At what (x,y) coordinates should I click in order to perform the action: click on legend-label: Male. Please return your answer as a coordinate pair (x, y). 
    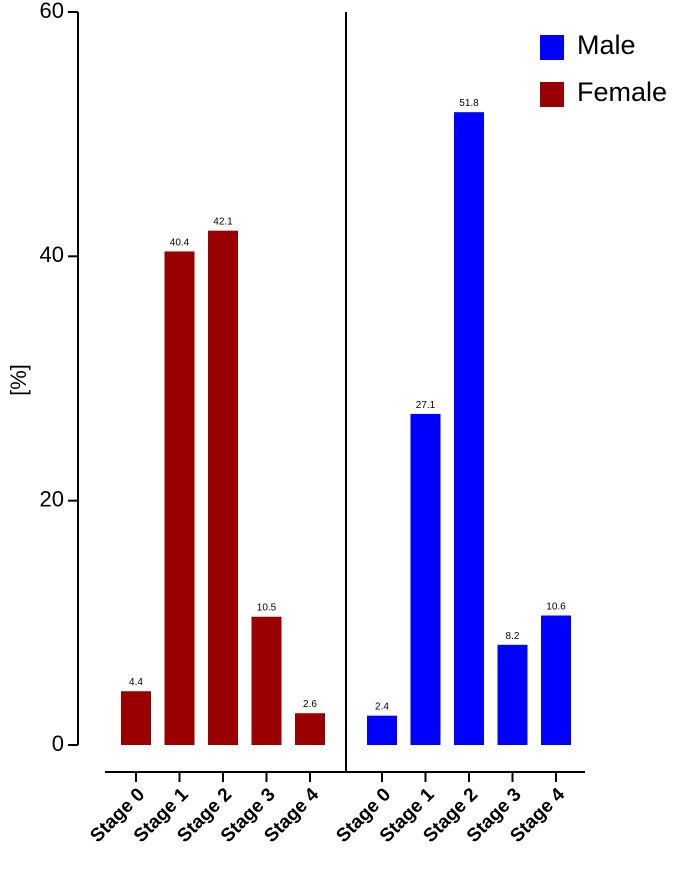
    Looking at the image, I should click on (606, 45).